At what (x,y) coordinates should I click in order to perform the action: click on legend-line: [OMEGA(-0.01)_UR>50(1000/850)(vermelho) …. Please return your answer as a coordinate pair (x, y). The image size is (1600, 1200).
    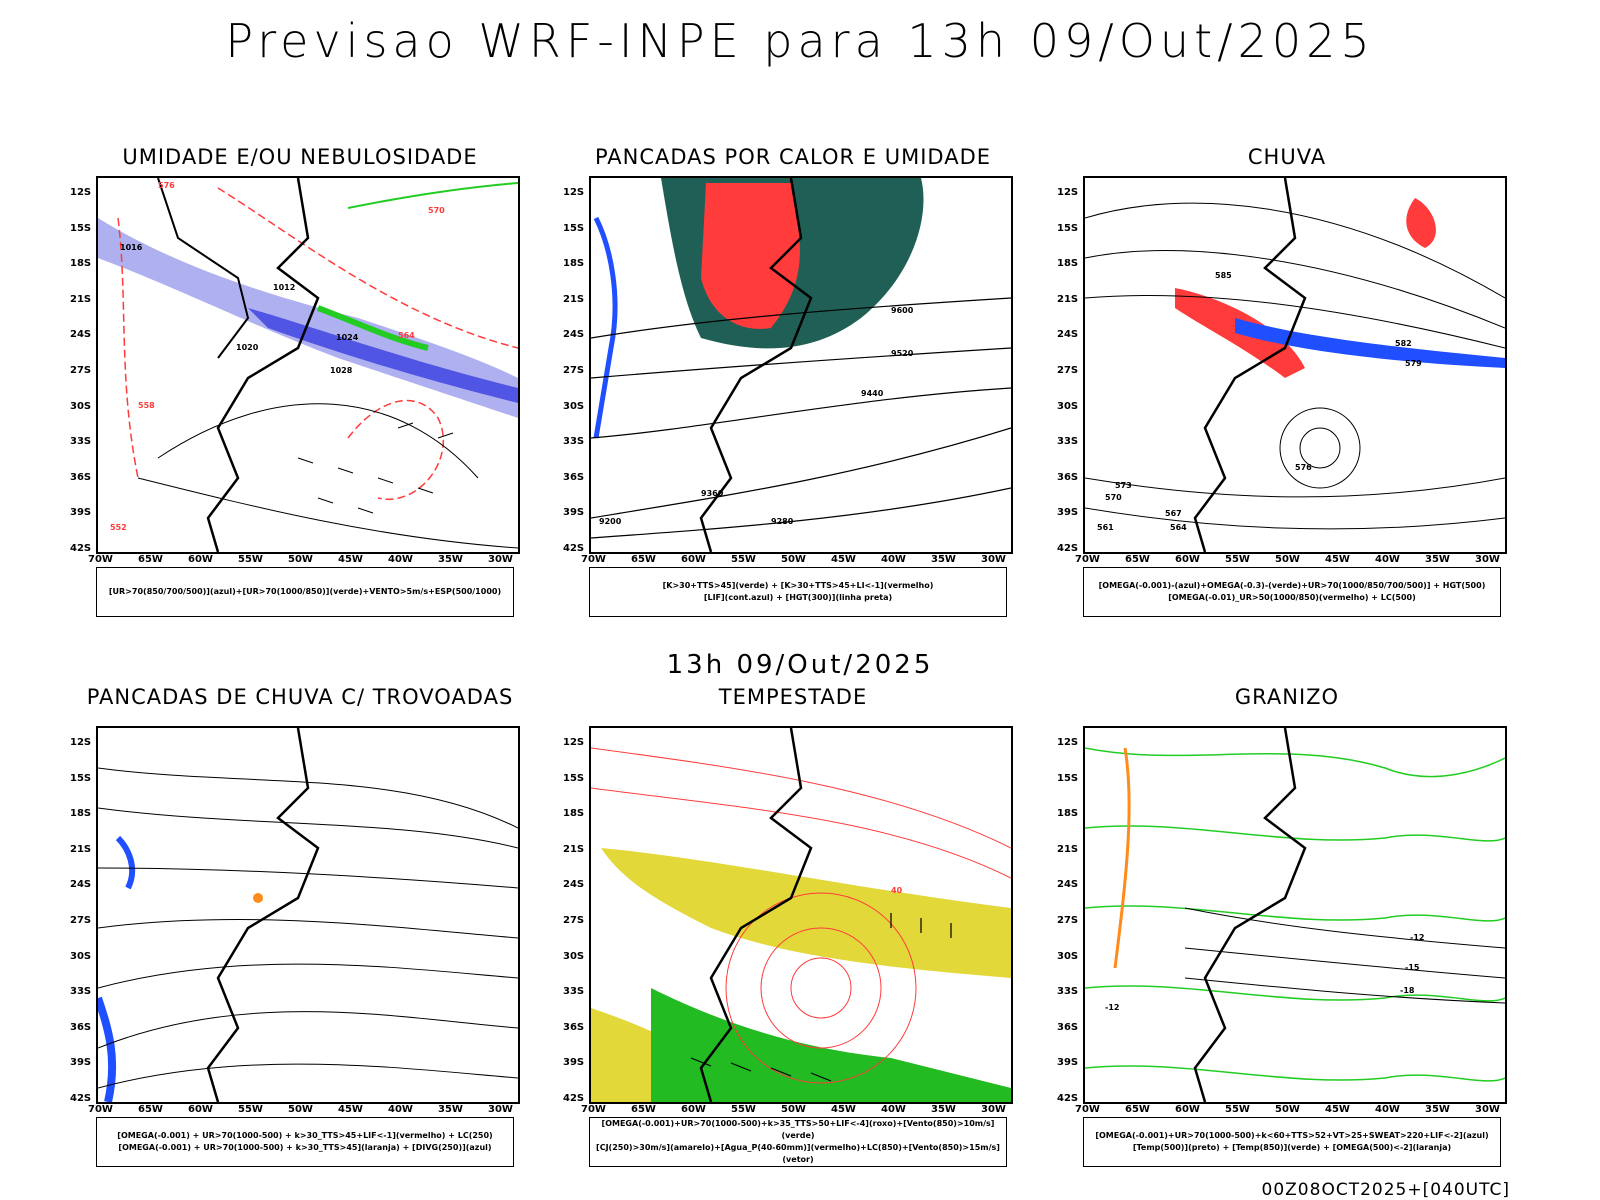
    Looking at the image, I should click on (1292, 597).